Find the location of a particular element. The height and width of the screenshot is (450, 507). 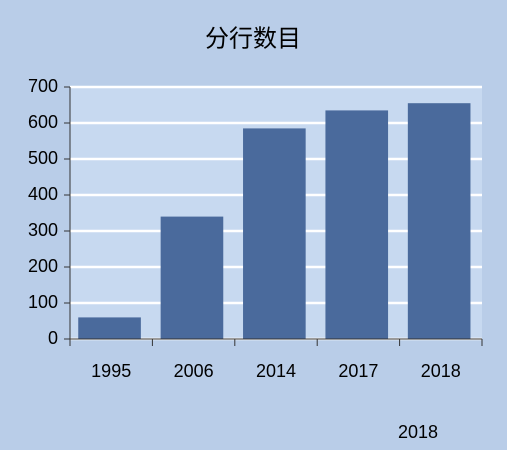

chart-title: 分行数目 is located at coordinates (253, 38).